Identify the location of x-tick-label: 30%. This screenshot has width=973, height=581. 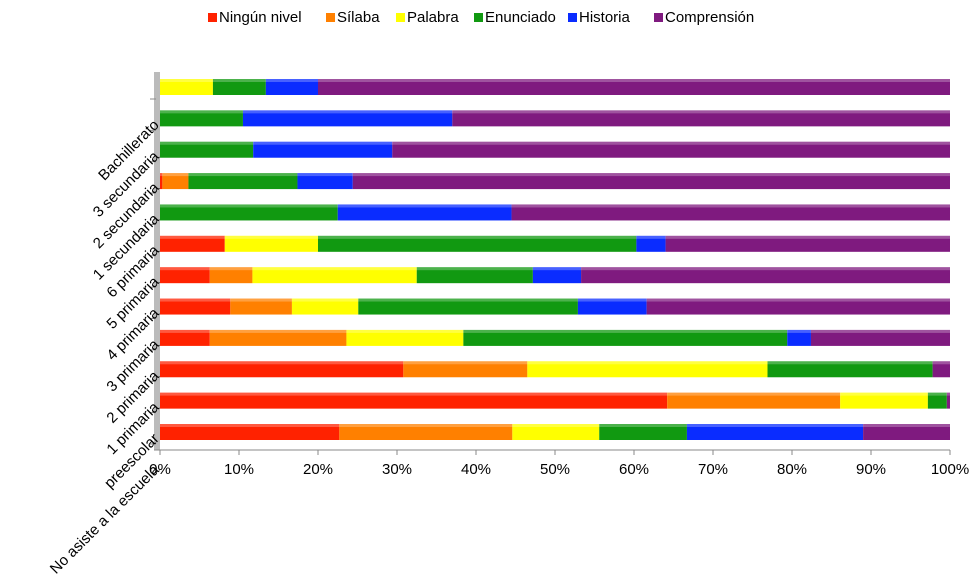
(397, 469).